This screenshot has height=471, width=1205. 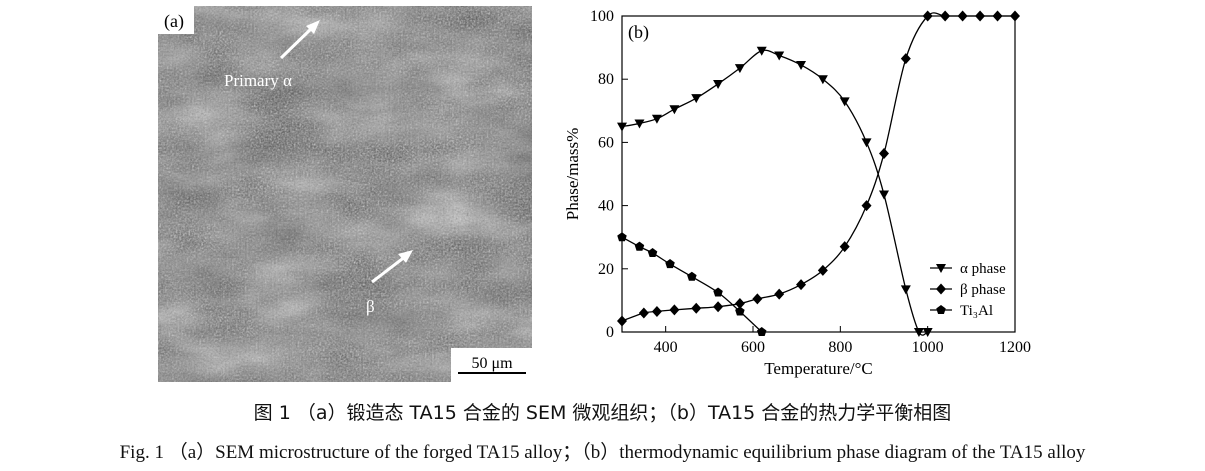 What do you see at coordinates (840, 347) in the screenshot?
I see `x-tick-label: 800` at bounding box center [840, 347].